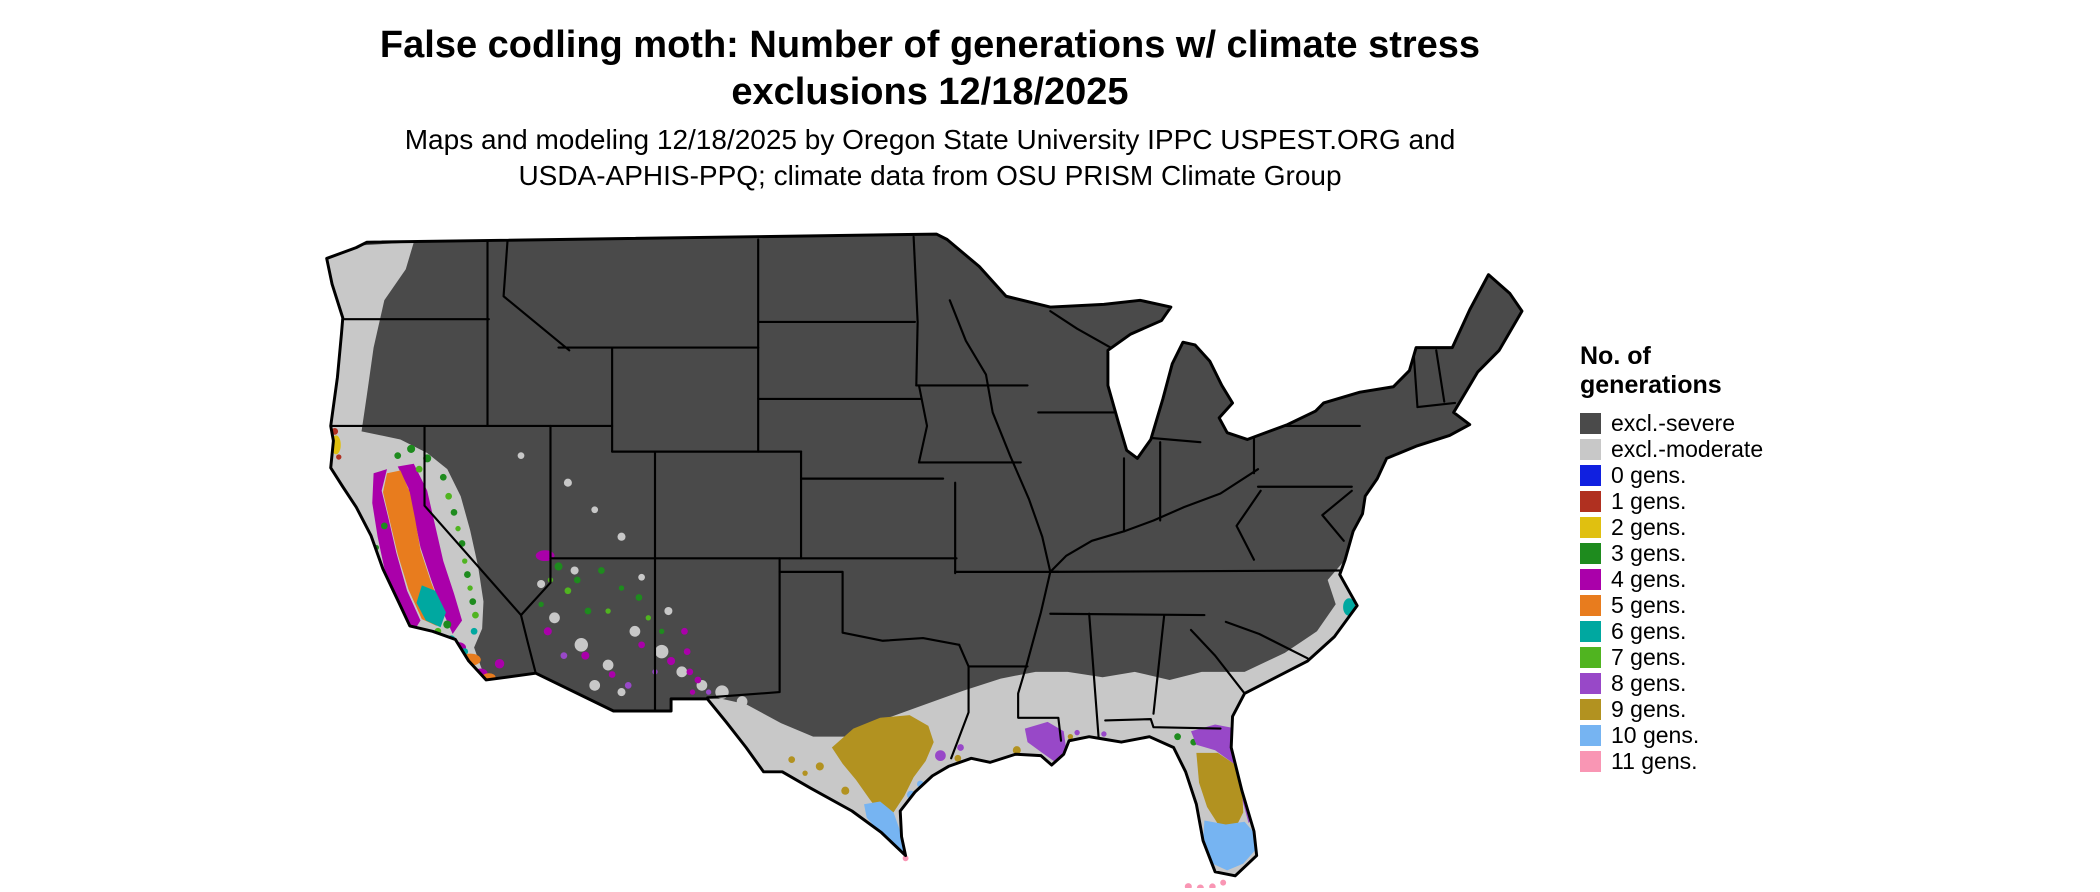 This screenshot has width=2100, height=892. What do you see at coordinates (1730, 475) in the screenshot?
I see `legend-entry: 0 gens.` at bounding box center [1730, 475].